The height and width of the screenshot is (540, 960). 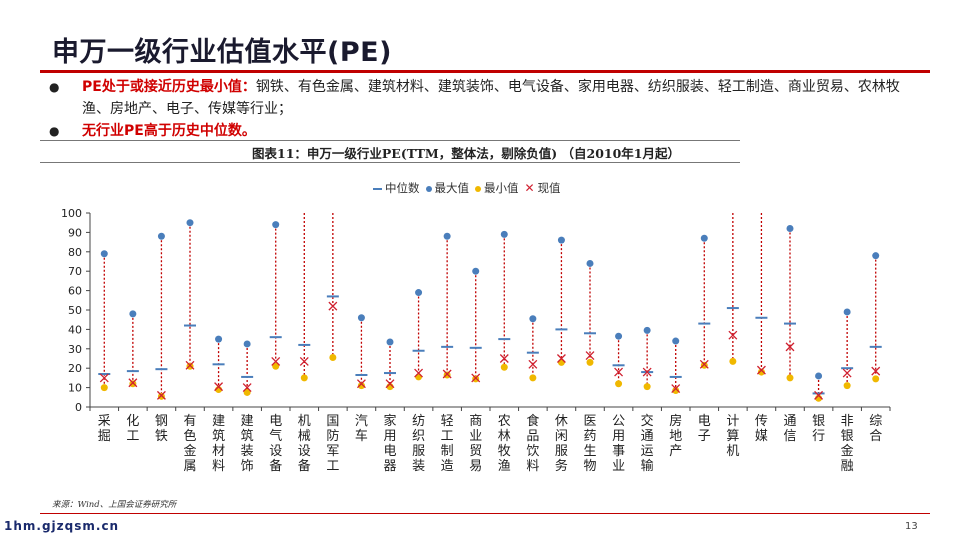 I want to click on category-label: 非银金融, so click(x=847, y=444).